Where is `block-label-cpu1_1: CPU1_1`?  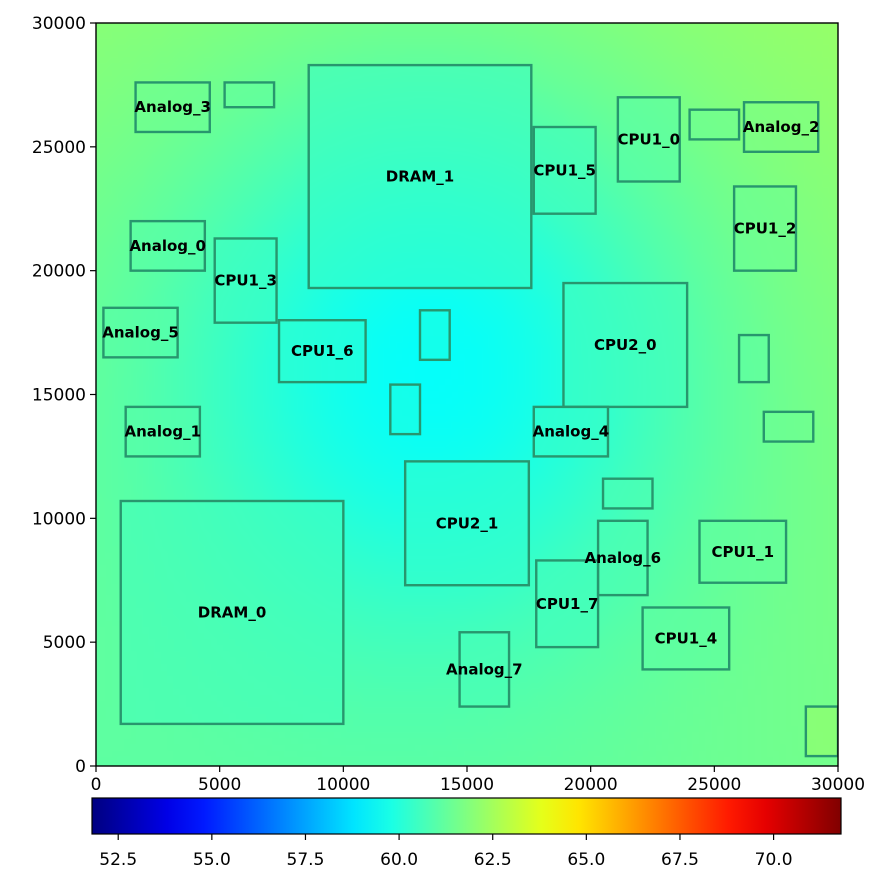
block-label-cpu1_1: CPU1_1 is located at coordinates (742, 552).